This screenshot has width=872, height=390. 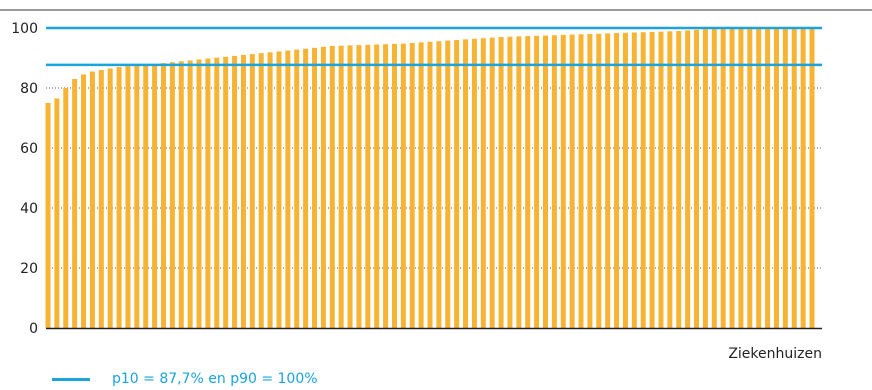 I want to click on legend-label: p10 = 87,7% en p90 = 100%, so click(x=215, y=379).